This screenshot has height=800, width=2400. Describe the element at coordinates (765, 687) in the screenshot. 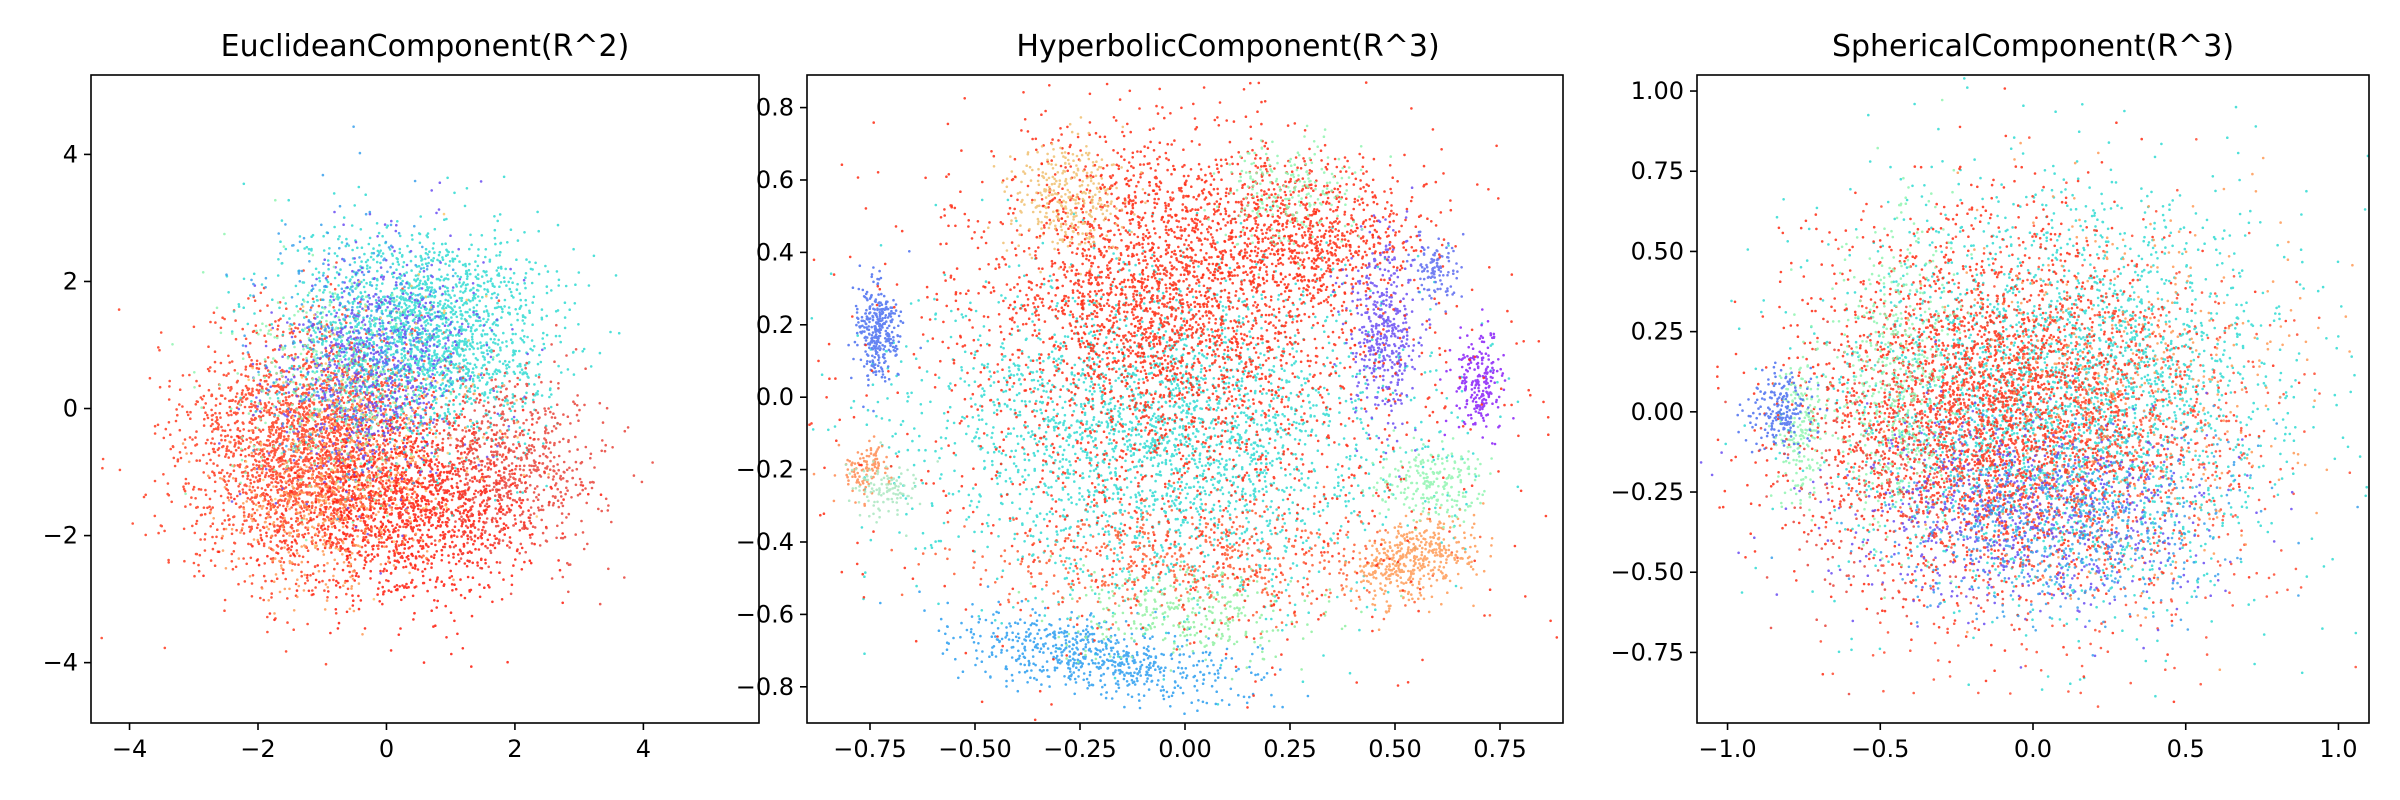

I see `y-tick-label-hyperbolic-0: −0.8` at that location.